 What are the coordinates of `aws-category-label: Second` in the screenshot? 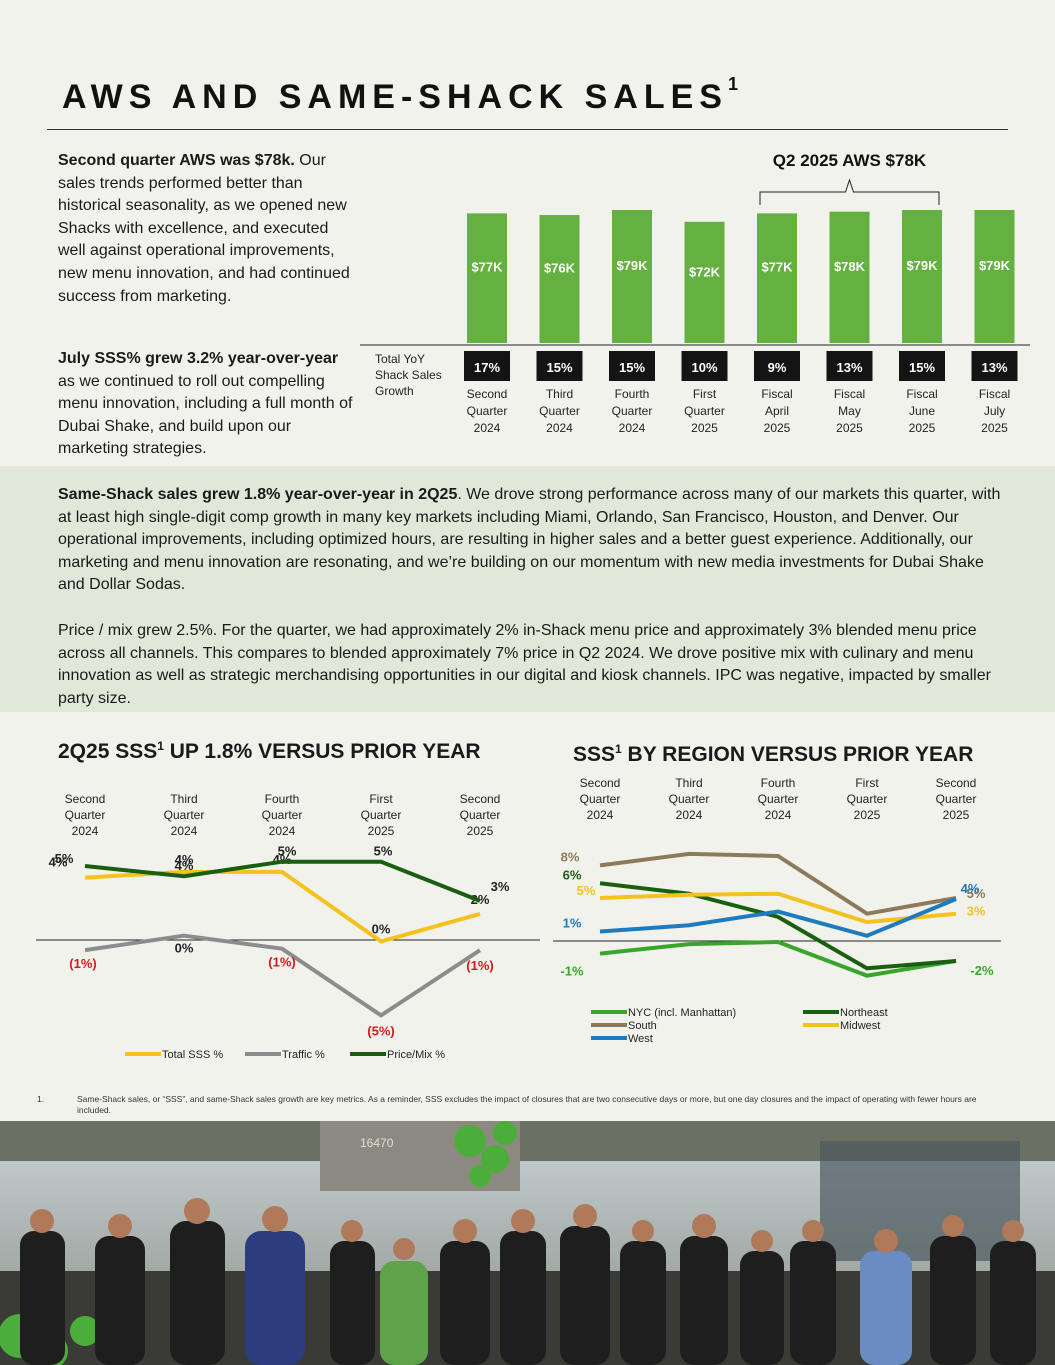 It's located at (487, 394).